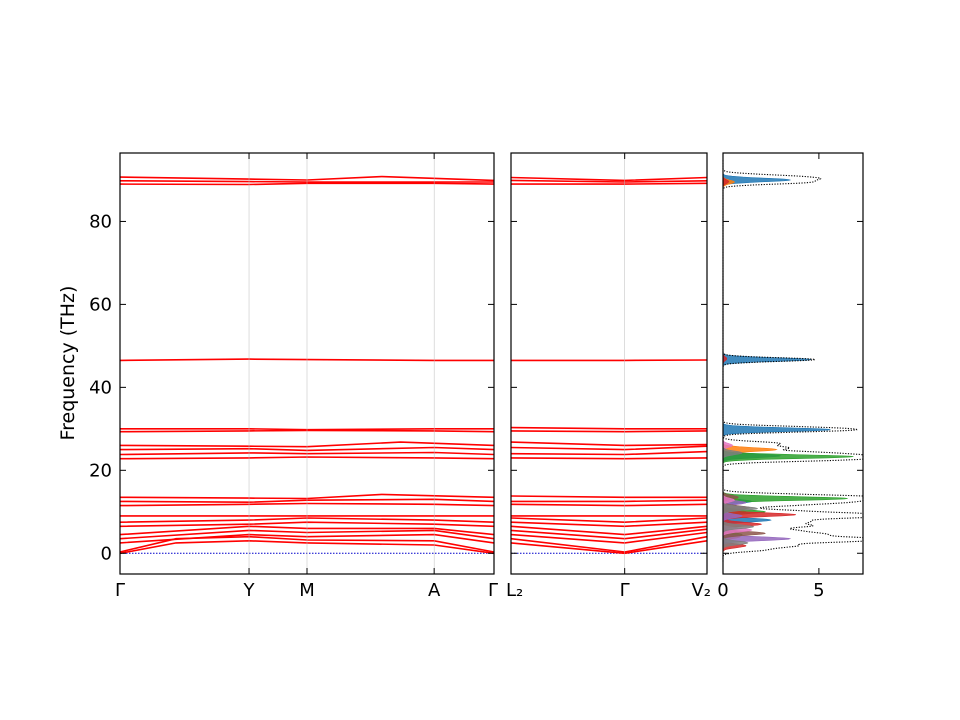 This screenshot has width=960, height=720. What do you see at coordinates (307, 590) in the screenshot?
I see `x-tick-label: M` at bounding box center [307, 590].